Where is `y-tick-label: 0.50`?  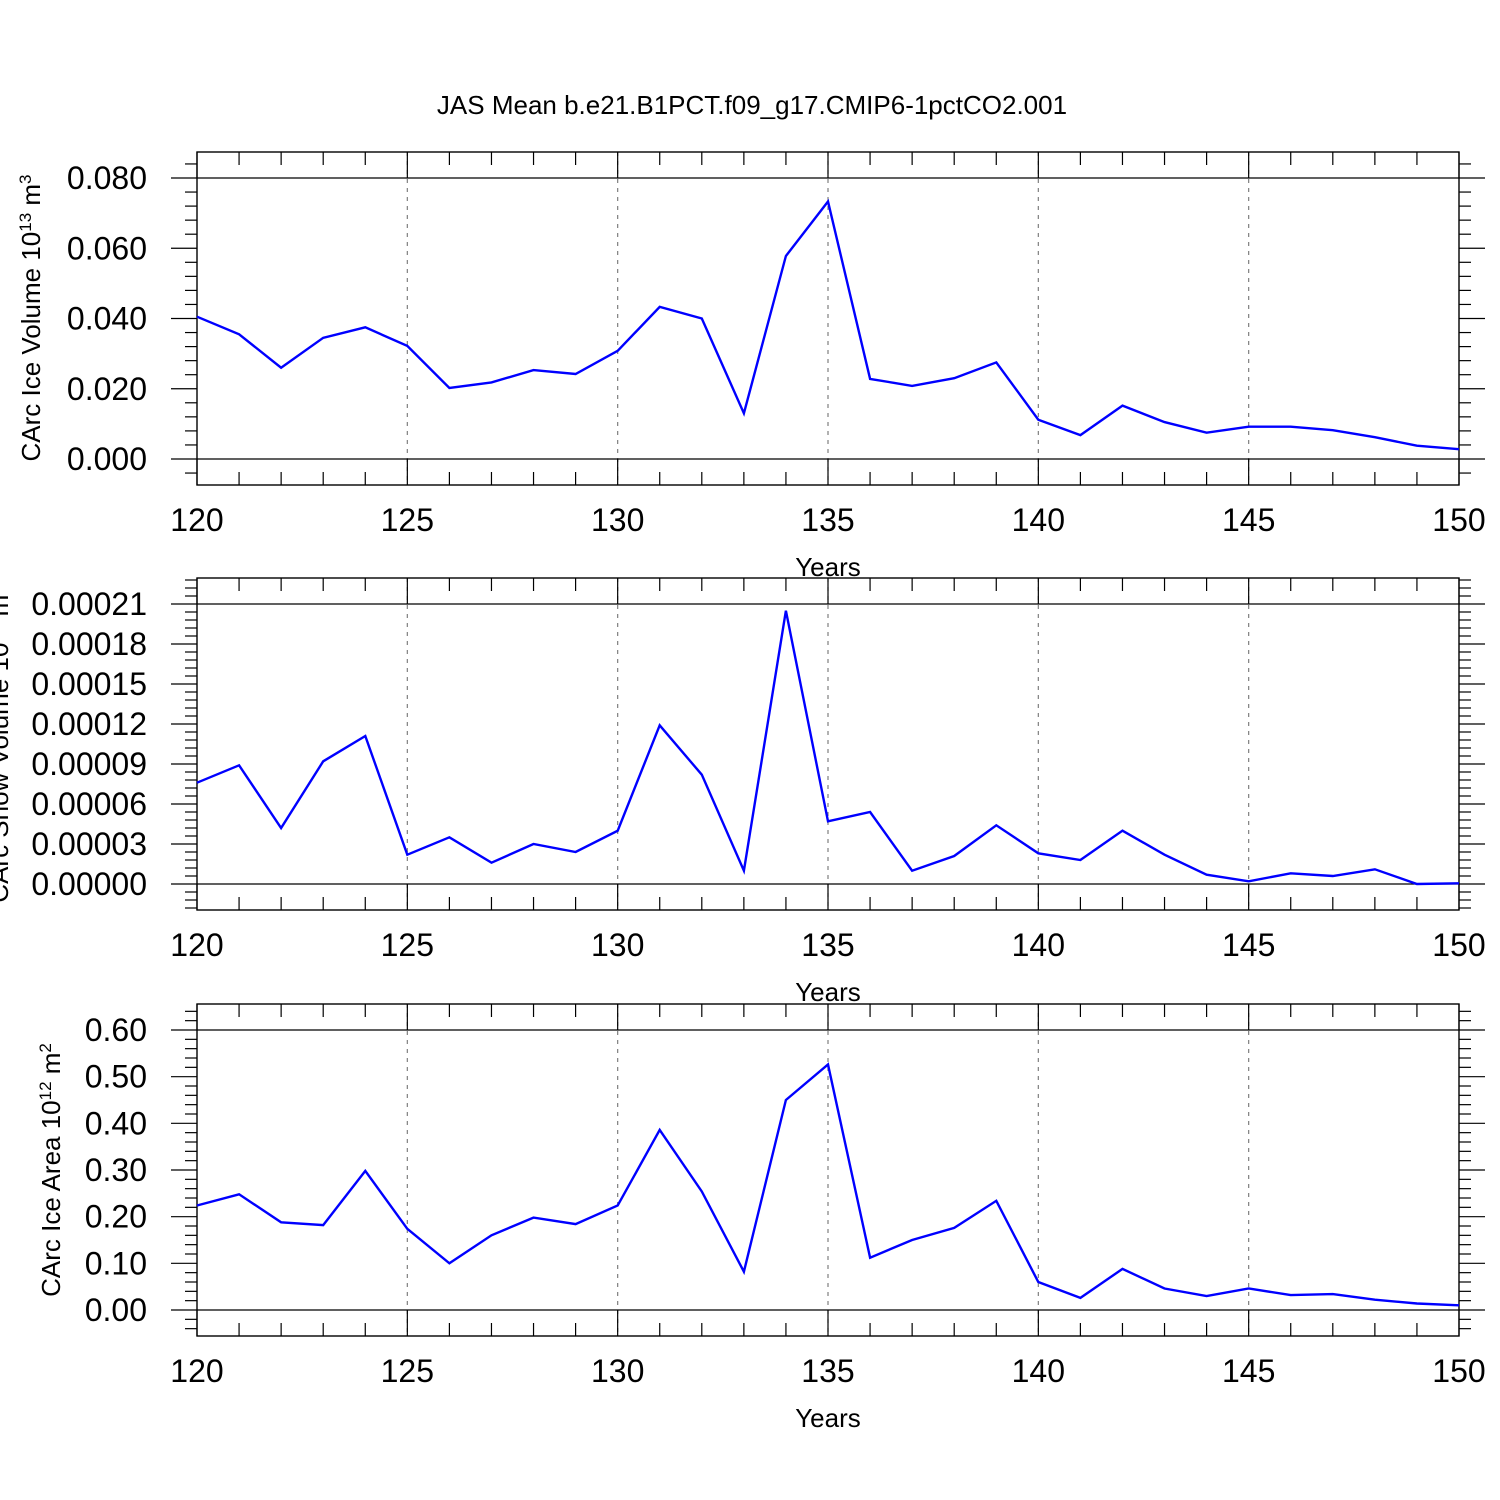
y-tick-label: 0.50 is located at coordinates (116, 1077).